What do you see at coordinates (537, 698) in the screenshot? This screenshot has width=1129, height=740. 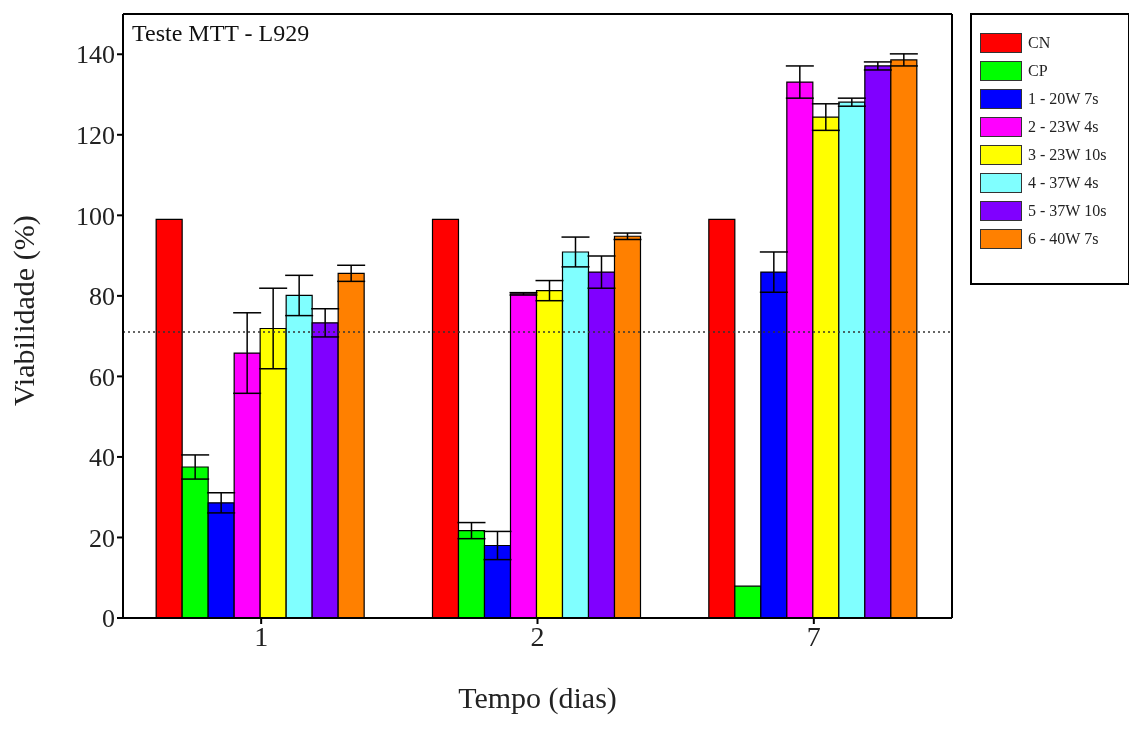 I see `x-axis-title: Tempo (dias)` at bounding box center [537, 698].